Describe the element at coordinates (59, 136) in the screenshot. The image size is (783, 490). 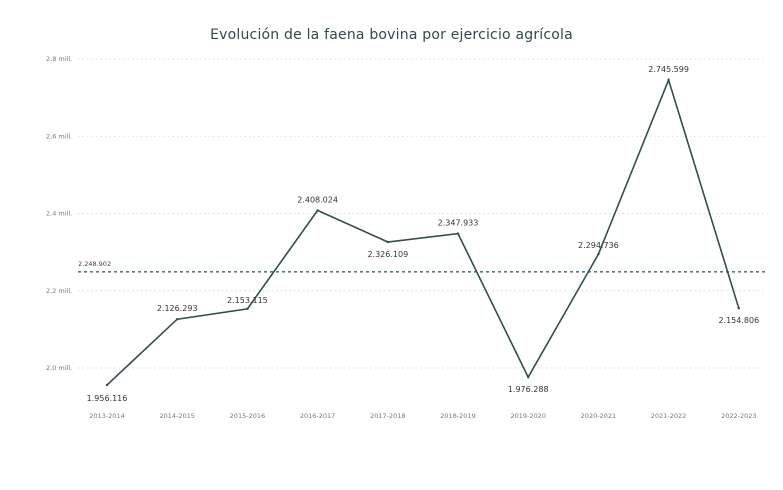
I see `y-tick-label: 2,6 mill.` at that location.